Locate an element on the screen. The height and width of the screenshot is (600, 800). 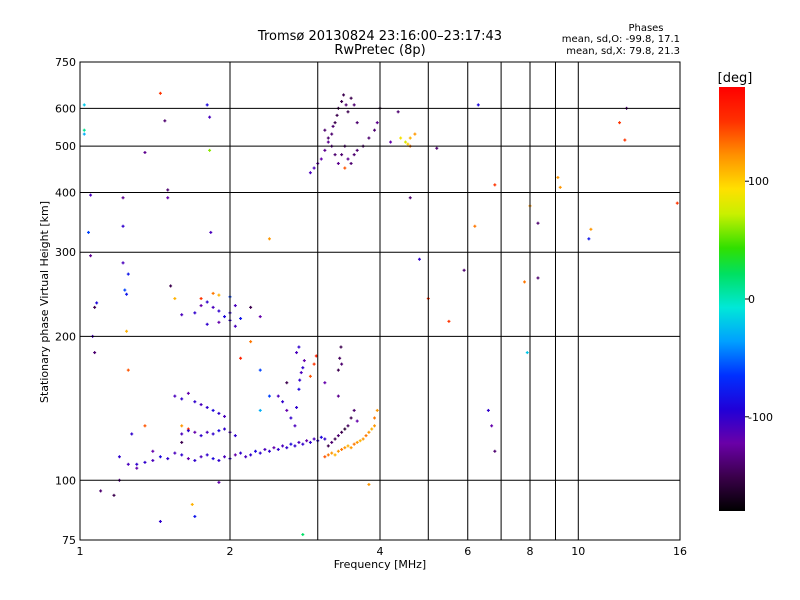
y-tick-label: 75 is located at coordinates (69, 540).